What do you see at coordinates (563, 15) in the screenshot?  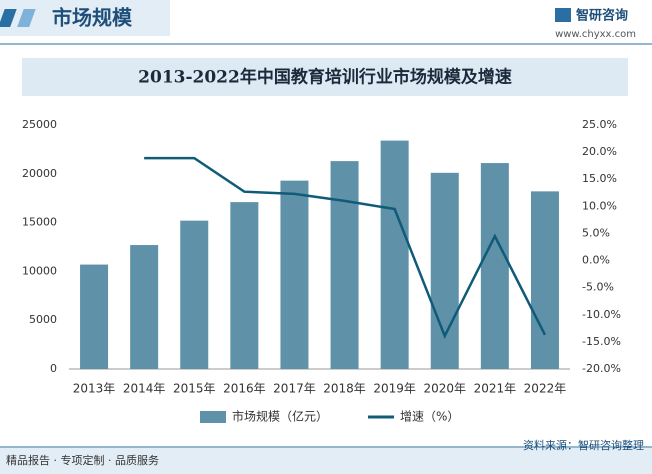 I see `brand-logo` at bounding box center [563, 15].